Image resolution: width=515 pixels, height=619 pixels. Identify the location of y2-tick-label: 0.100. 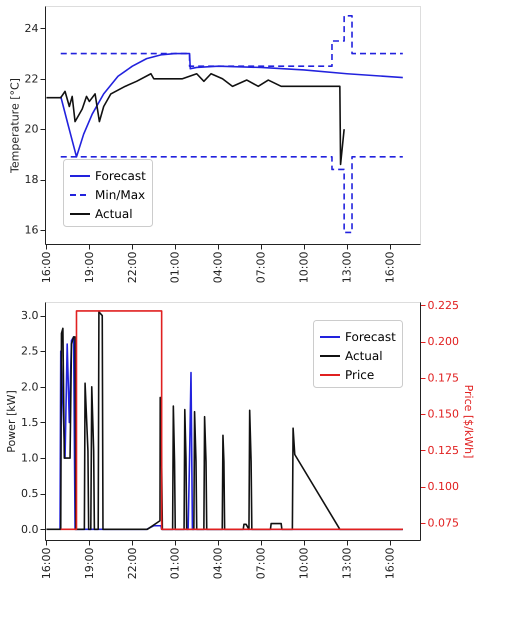
(443, 487).